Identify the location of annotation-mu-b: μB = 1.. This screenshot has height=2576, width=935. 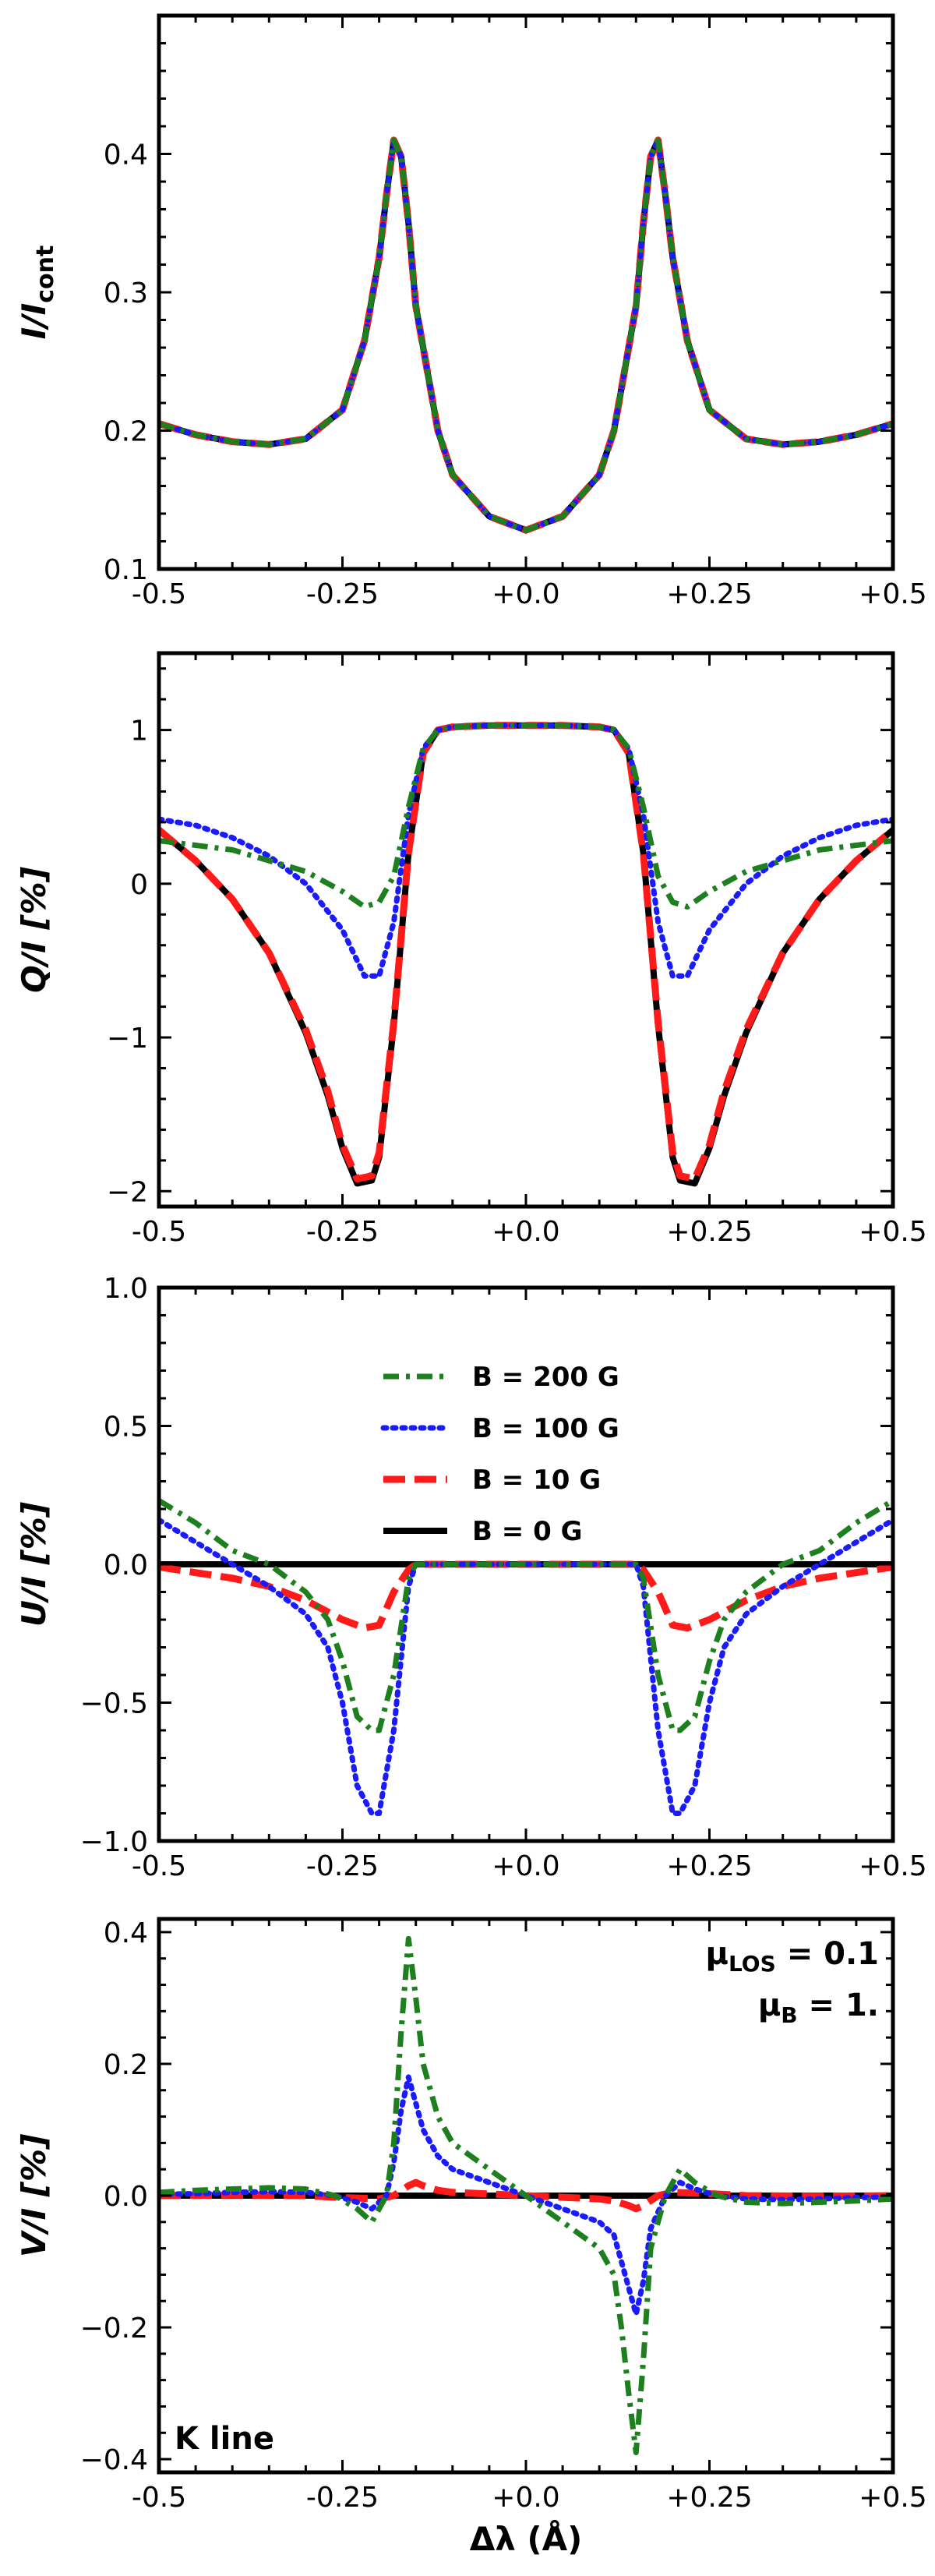
(818, 2008).